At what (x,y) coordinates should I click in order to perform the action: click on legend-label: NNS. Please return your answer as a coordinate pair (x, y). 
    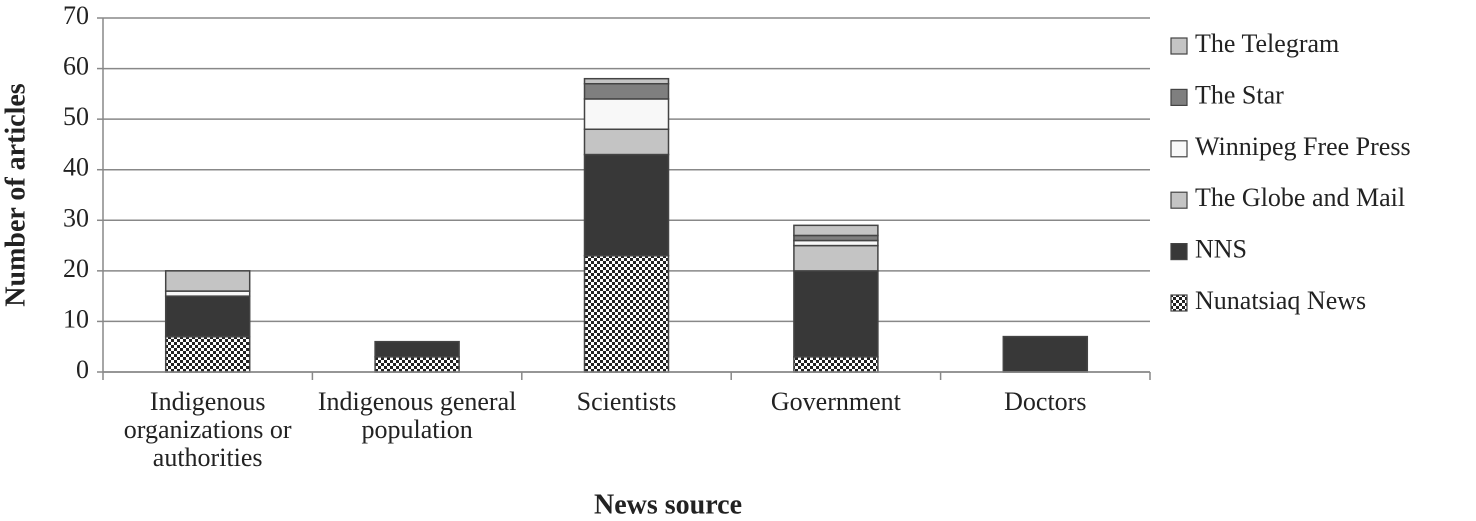
    Looking at the image, I should click on (1221, 249).